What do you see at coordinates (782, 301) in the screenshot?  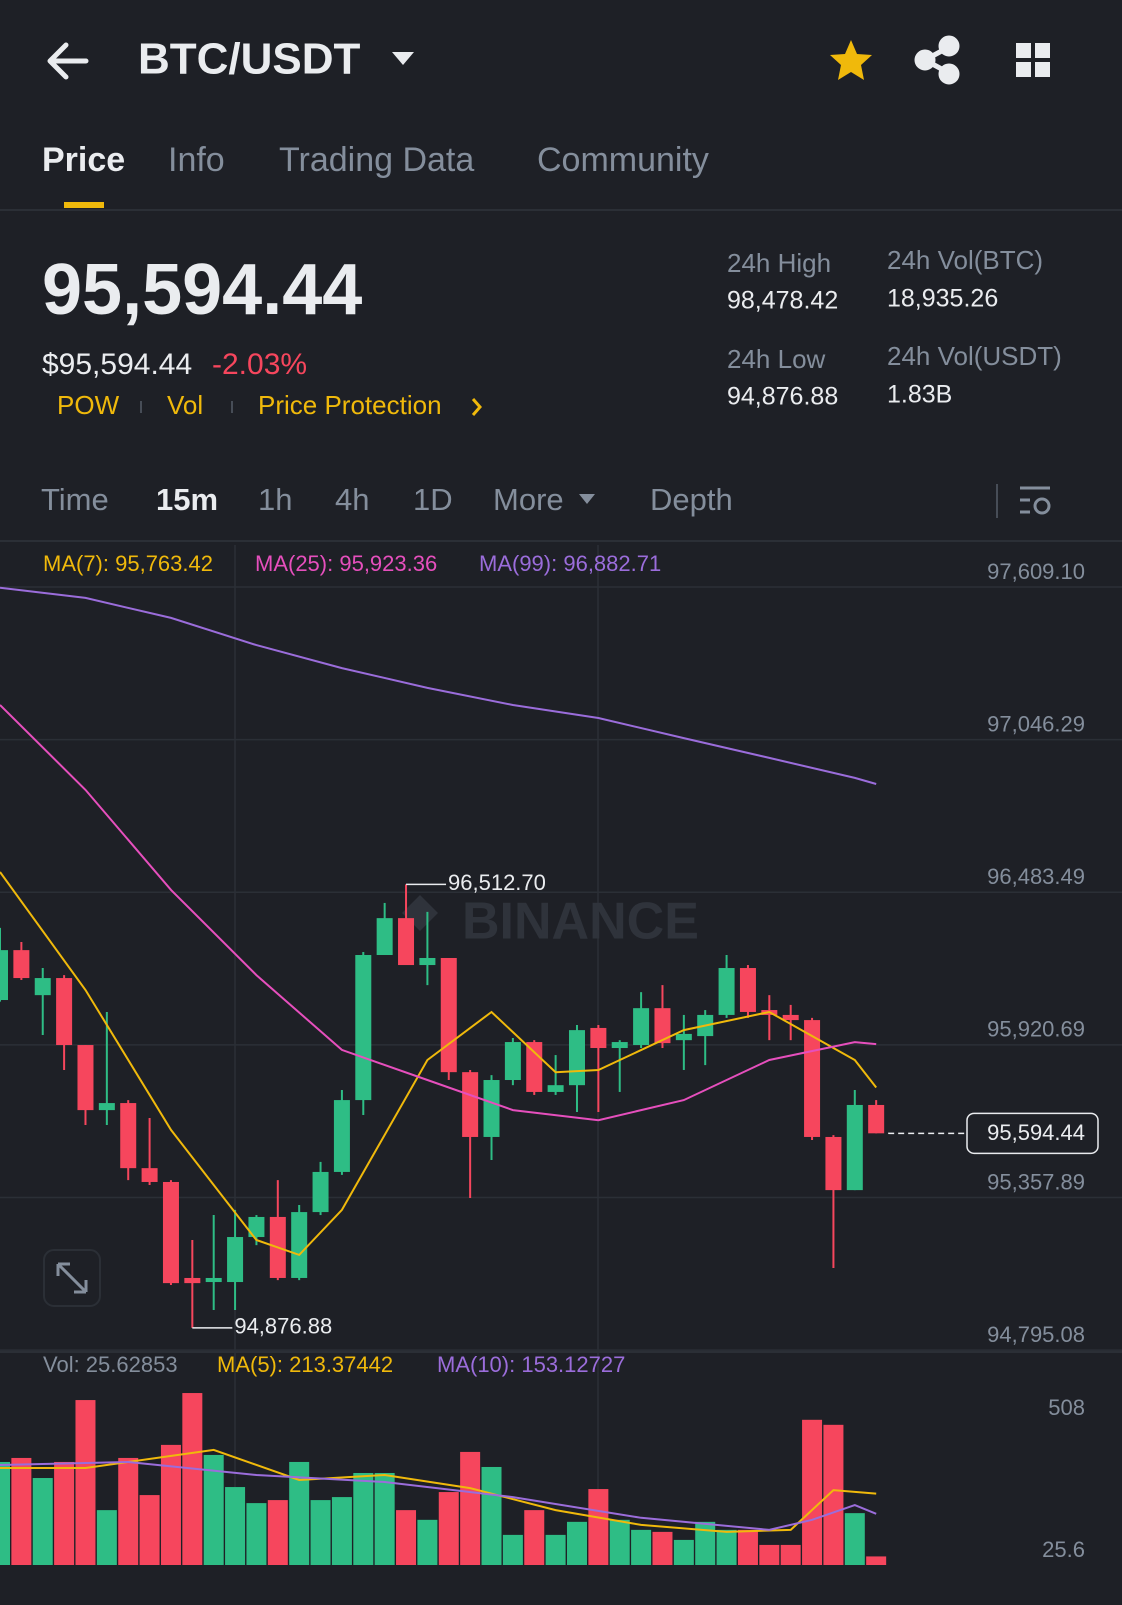 I see `stat-value: 98,478.42` at bounding box center [782, 301].